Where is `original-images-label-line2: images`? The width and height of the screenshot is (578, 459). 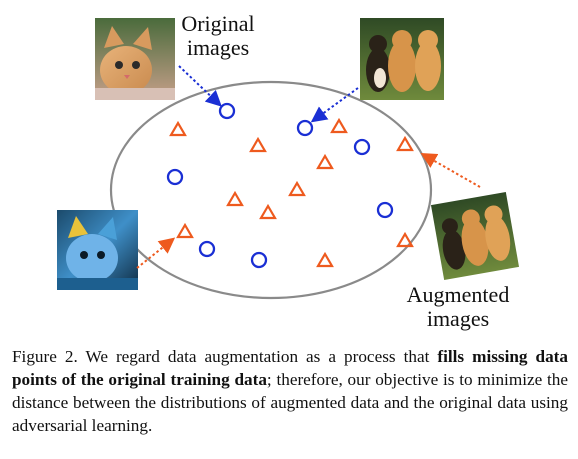 original-images-label-line2: images is located at coordinates (218, 47).